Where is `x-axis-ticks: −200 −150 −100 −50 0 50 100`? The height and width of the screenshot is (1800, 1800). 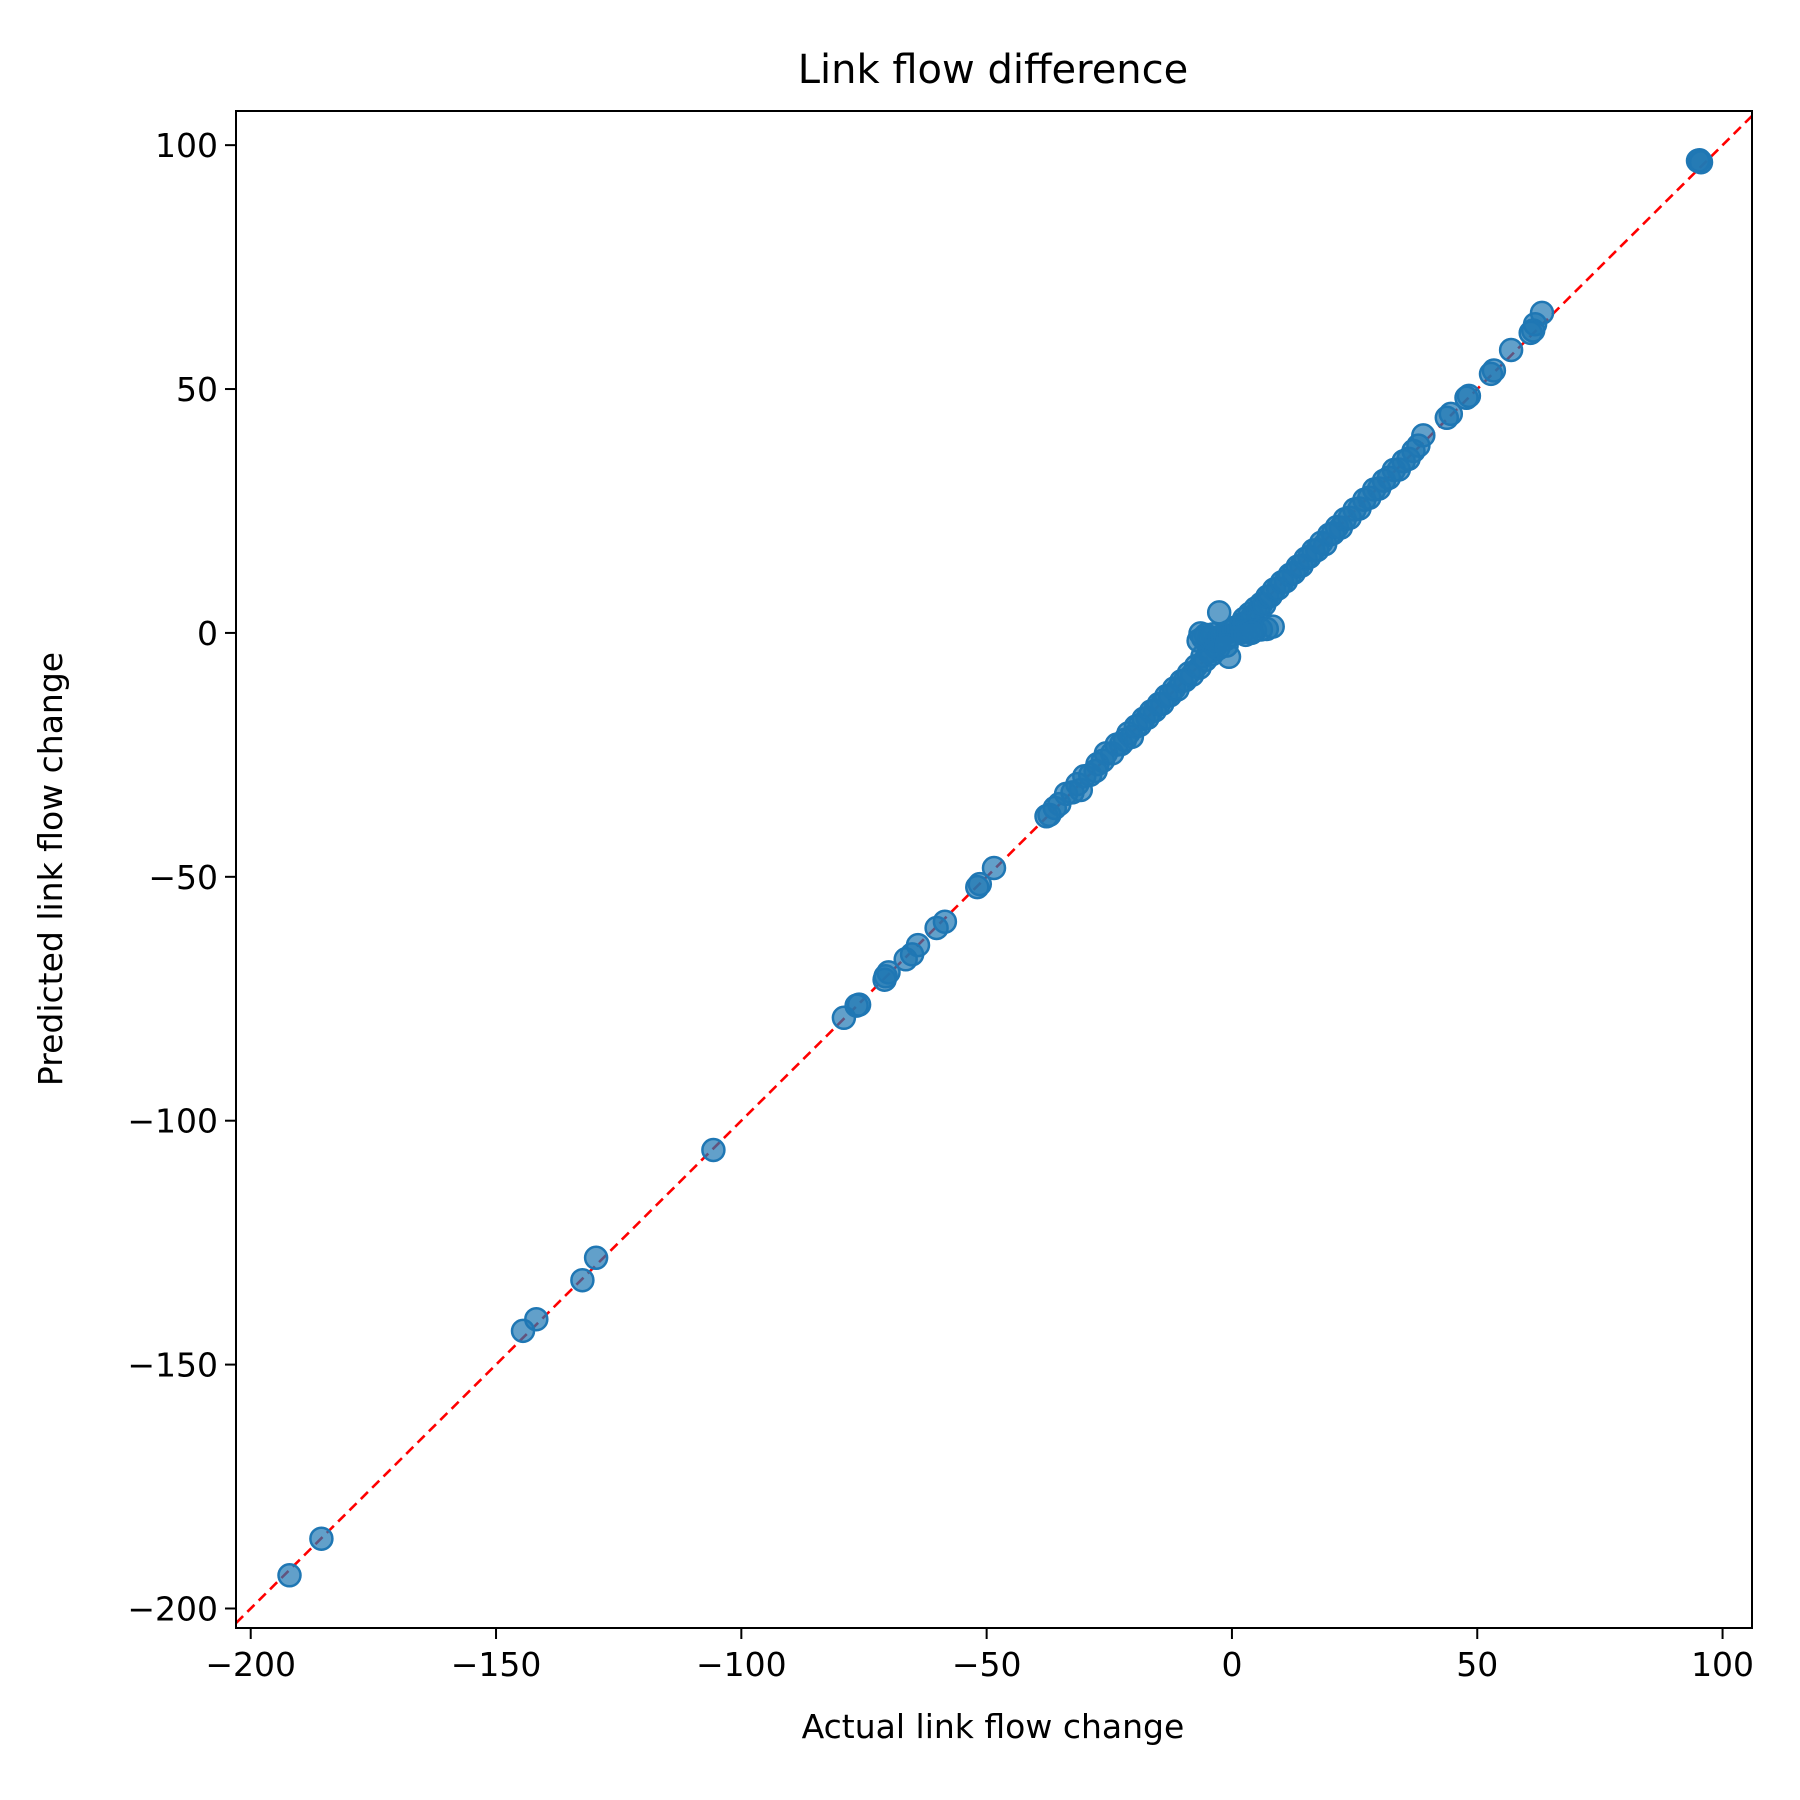
x-axis-ticks: −200 −150 −100 −50 0 50 100 is located at coordinates (979, 1656).